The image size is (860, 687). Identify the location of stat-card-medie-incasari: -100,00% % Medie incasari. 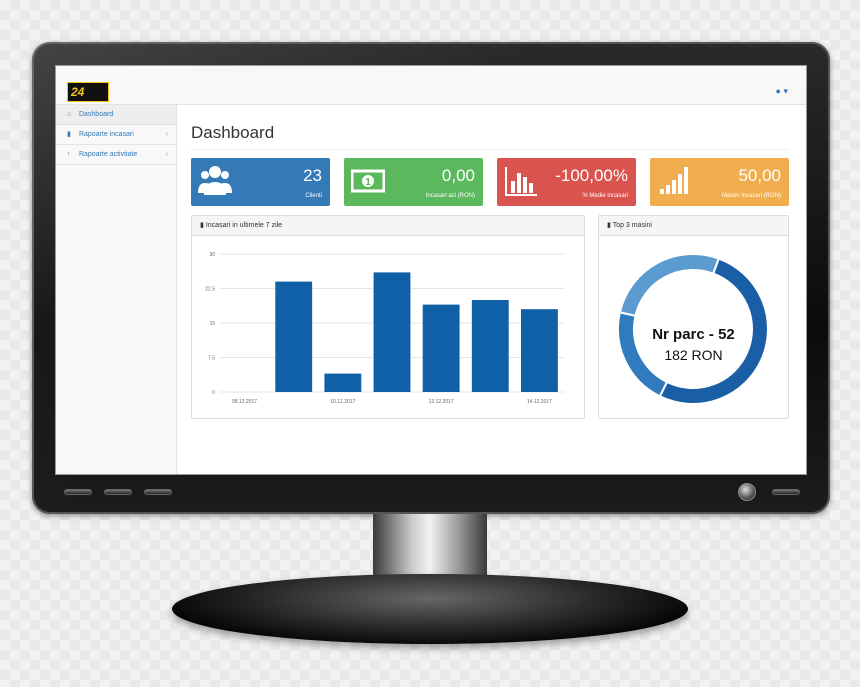
(566, 182).